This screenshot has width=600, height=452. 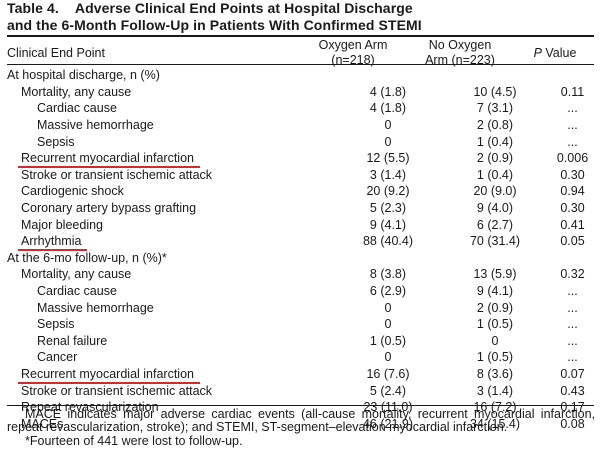 What do you see at coordinates (388, 241) in the screenshot?
I see `oxygen-value: 88 (40.4)` at bounding box center [388, 241].